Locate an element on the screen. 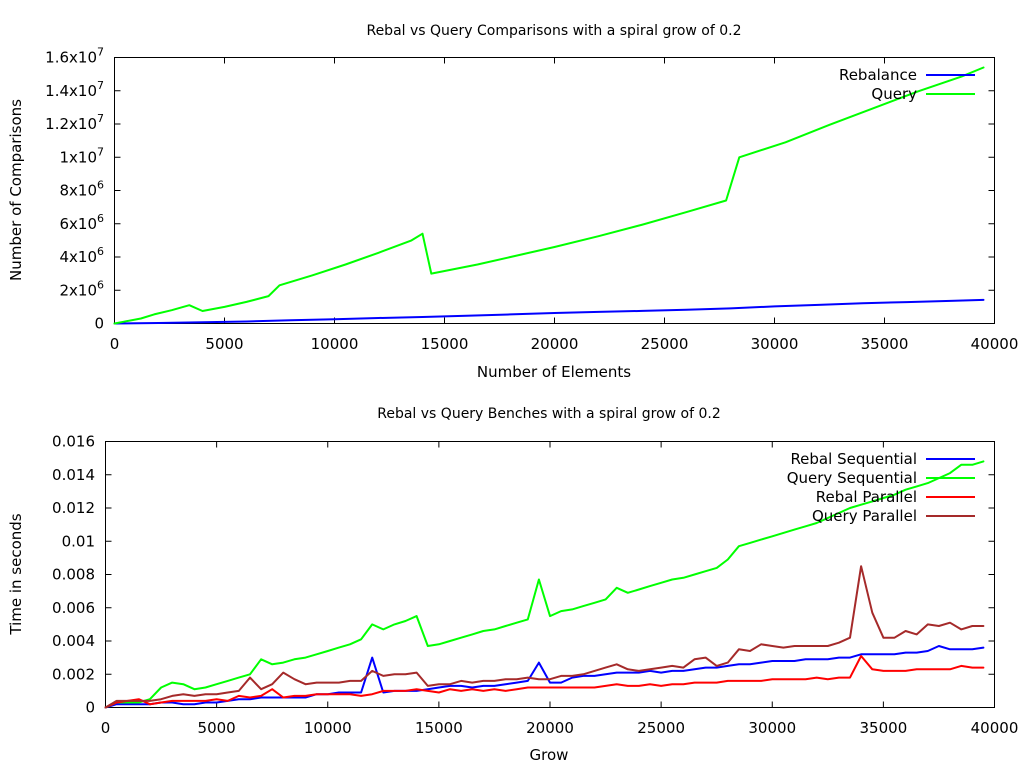 The image size is (1024, 768). y-tick-label: 1x10⁷ is located at coordinates (81, 155).